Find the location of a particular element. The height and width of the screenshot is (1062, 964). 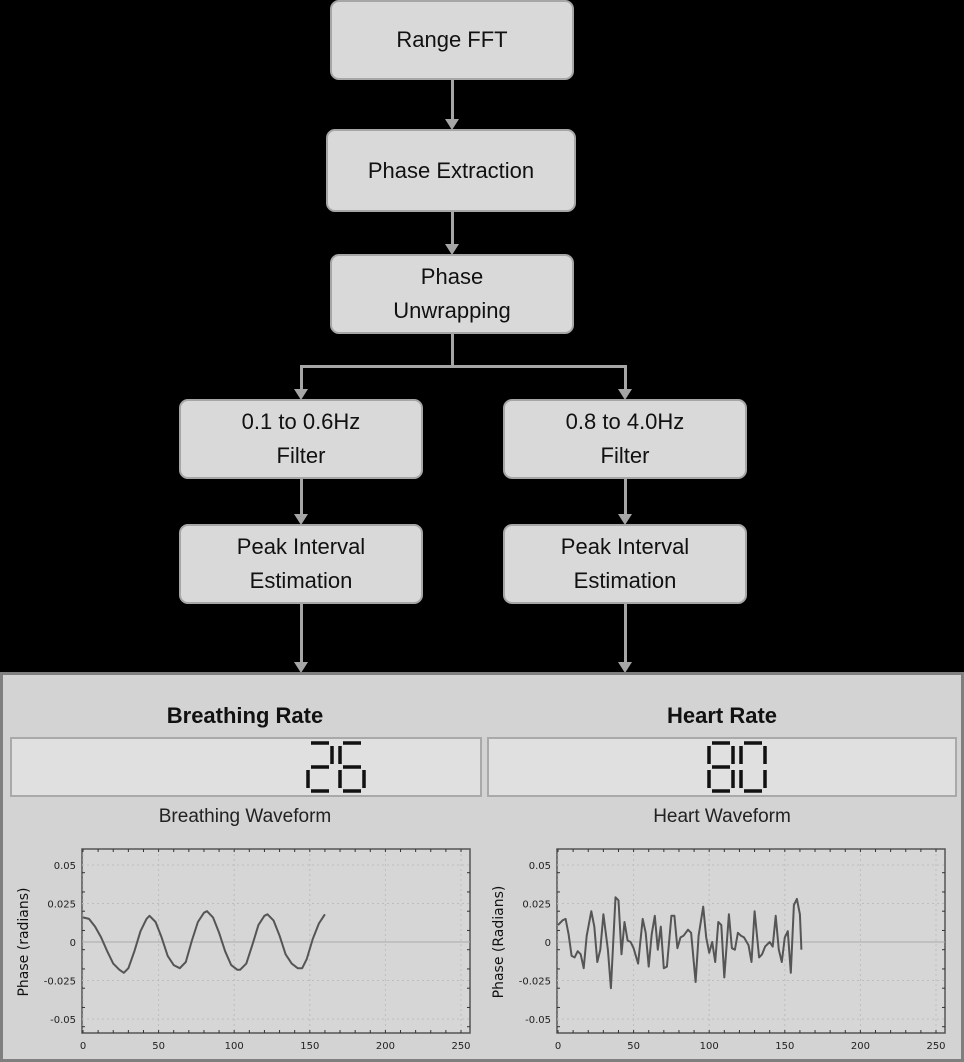

range-fft-label: Range FFT is located at coordinates (452, 39).